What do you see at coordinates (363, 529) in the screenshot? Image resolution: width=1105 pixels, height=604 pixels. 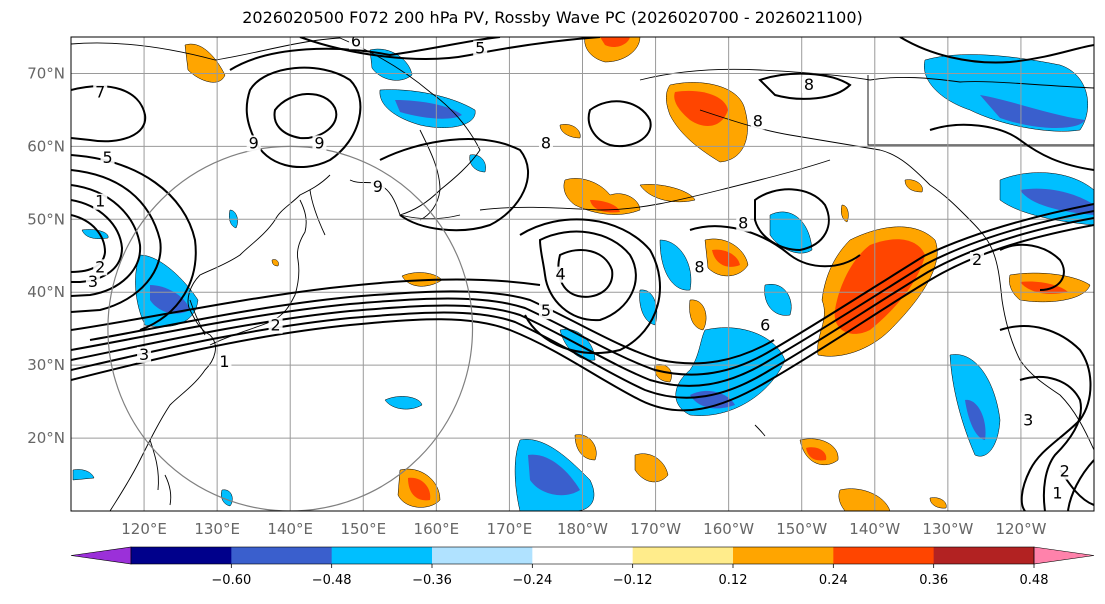 I see `lon-tick-label: 150°E` at bounding box center [363, 529].